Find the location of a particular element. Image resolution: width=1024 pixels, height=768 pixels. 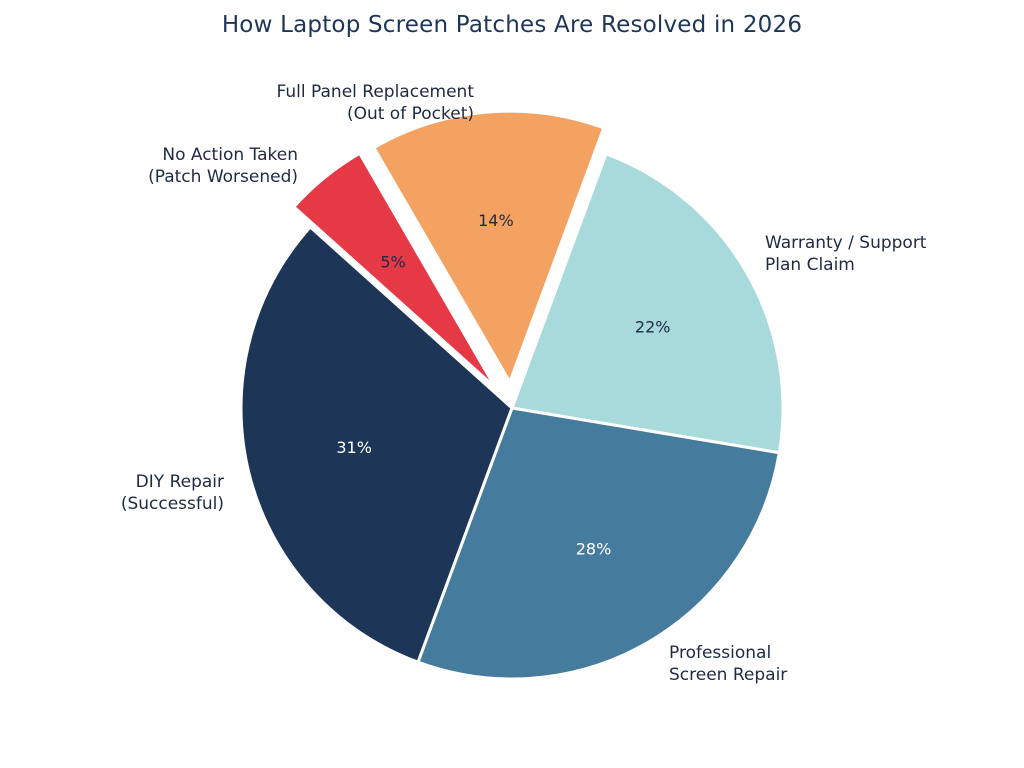

slice-category-label-line: Screen Repair is located at coordinates (728, 675).